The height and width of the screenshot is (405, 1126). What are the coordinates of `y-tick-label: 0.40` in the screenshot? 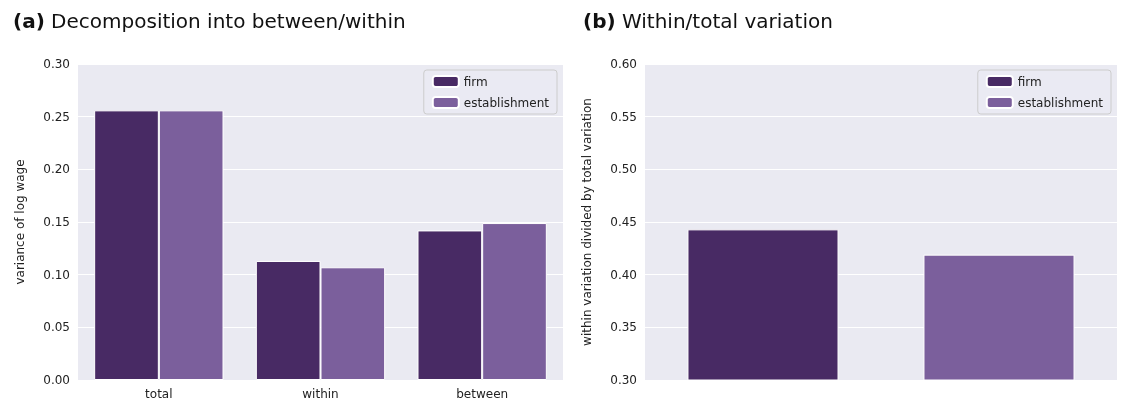 It's located at (623, 274).